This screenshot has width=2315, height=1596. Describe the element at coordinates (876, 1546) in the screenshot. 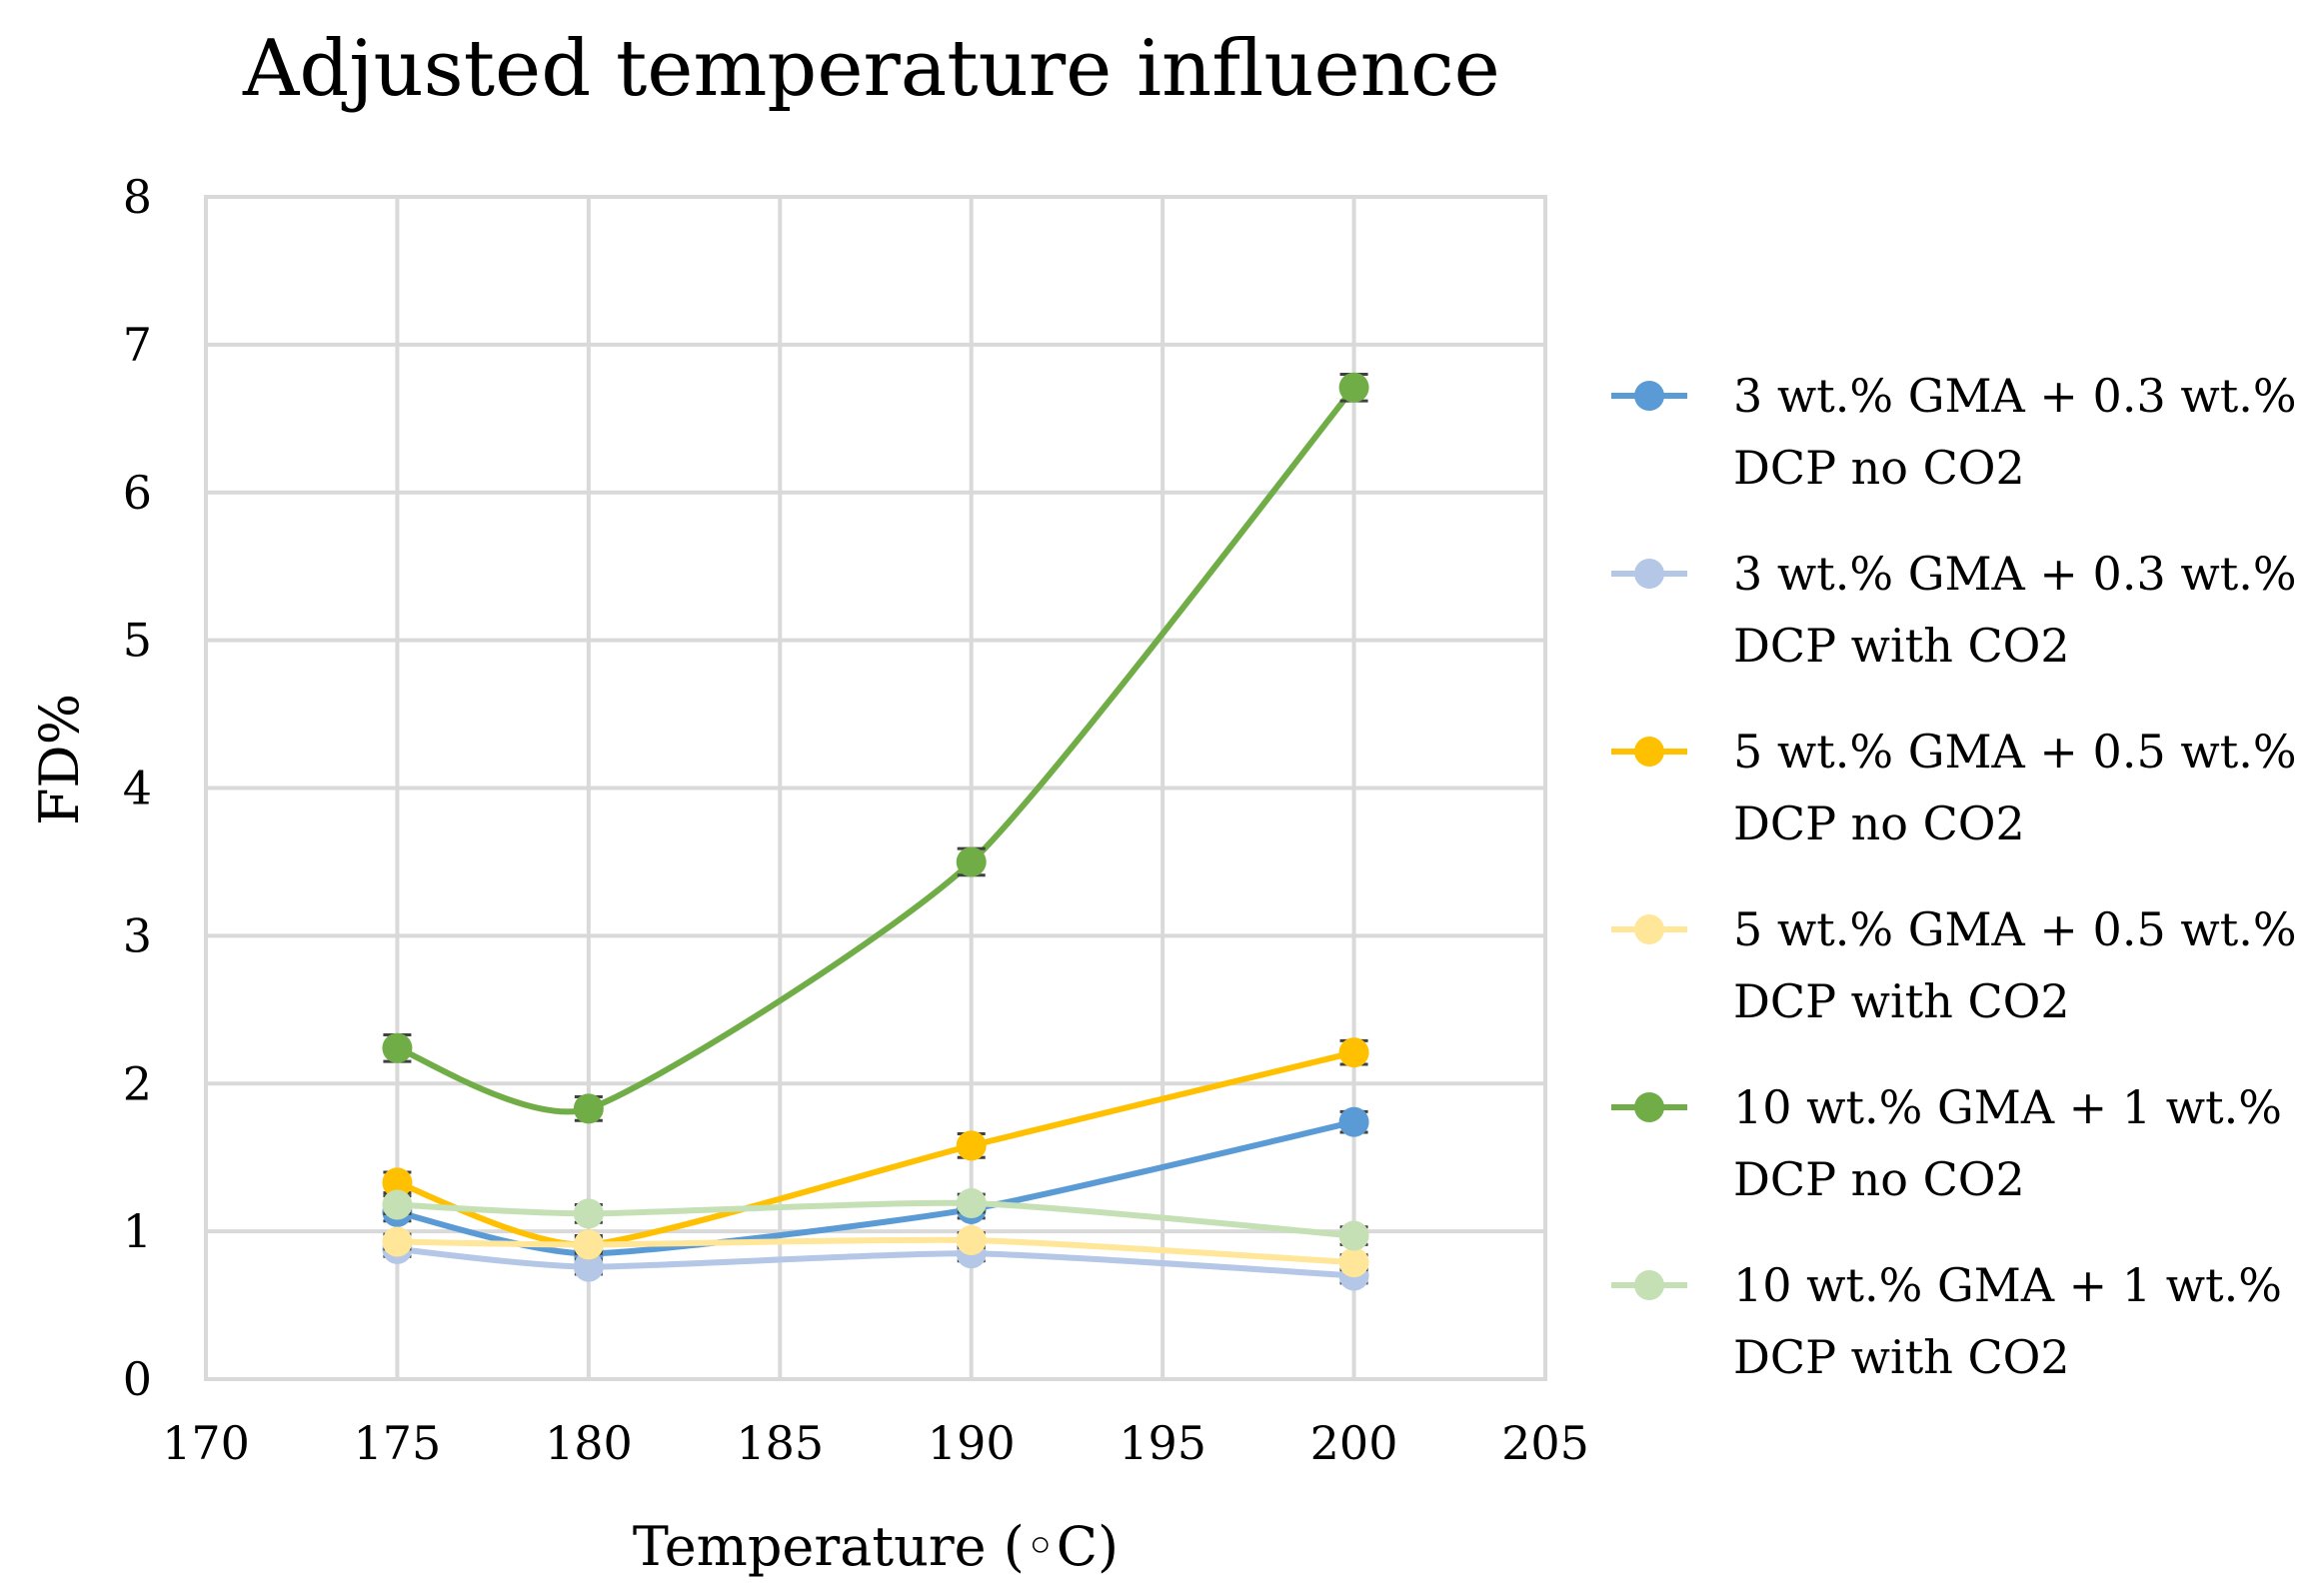

I see `x-axis-title: Temperature (◦C)` at that location.